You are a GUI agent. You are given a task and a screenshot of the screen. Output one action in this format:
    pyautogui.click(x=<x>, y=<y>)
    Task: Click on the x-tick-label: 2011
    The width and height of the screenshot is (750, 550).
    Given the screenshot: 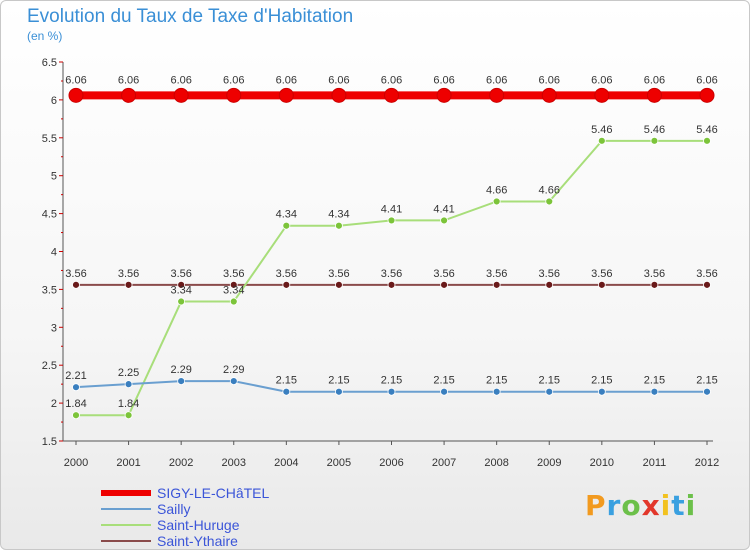 What is the action you would take?
    pyautogui.click(x=655, y=463)
    